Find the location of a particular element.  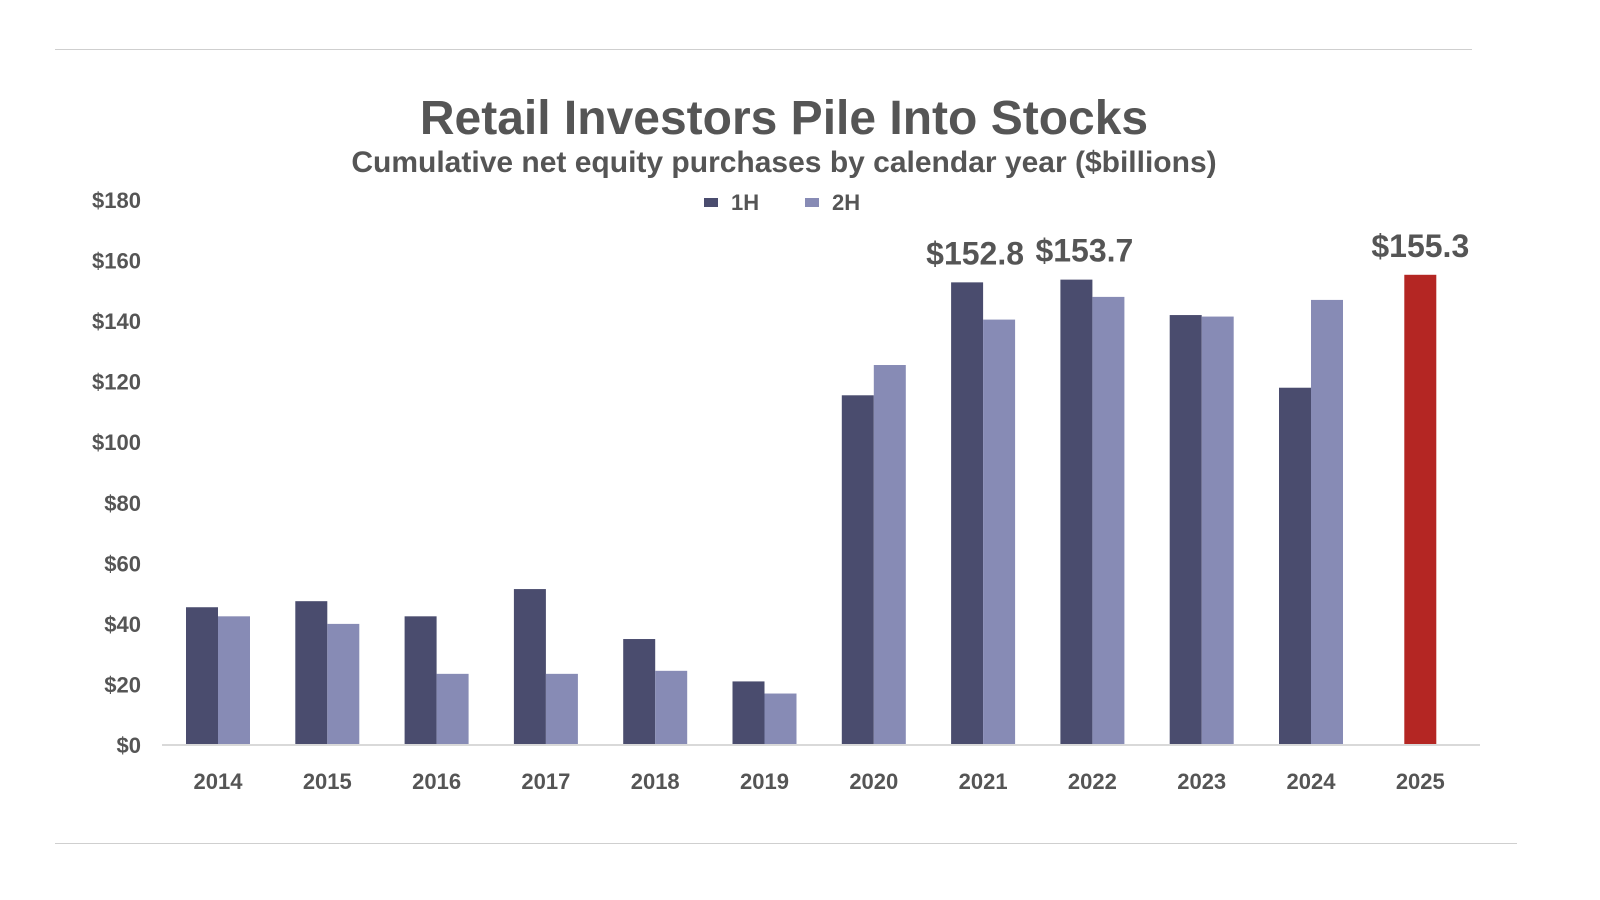

bar-2h-2023 is located at coordinates (1217, 530).